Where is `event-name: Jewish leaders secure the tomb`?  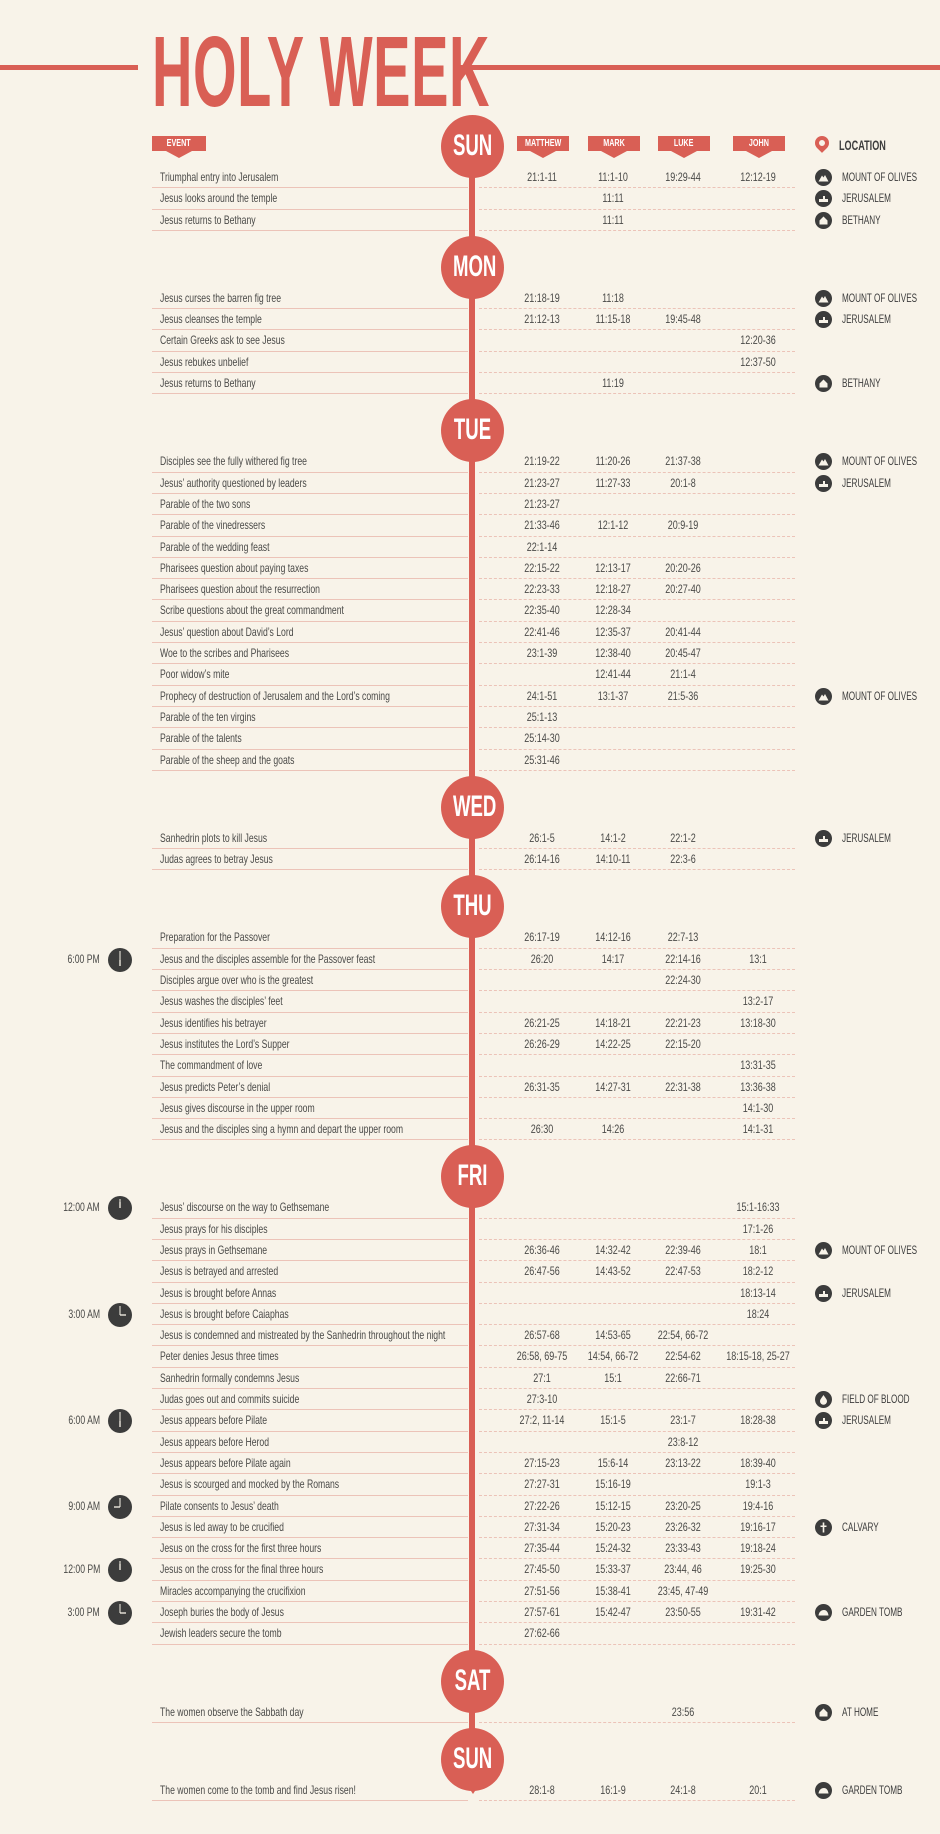
event-name: Jewish leaders secure the tomb is located at coordinates (221, 1633).